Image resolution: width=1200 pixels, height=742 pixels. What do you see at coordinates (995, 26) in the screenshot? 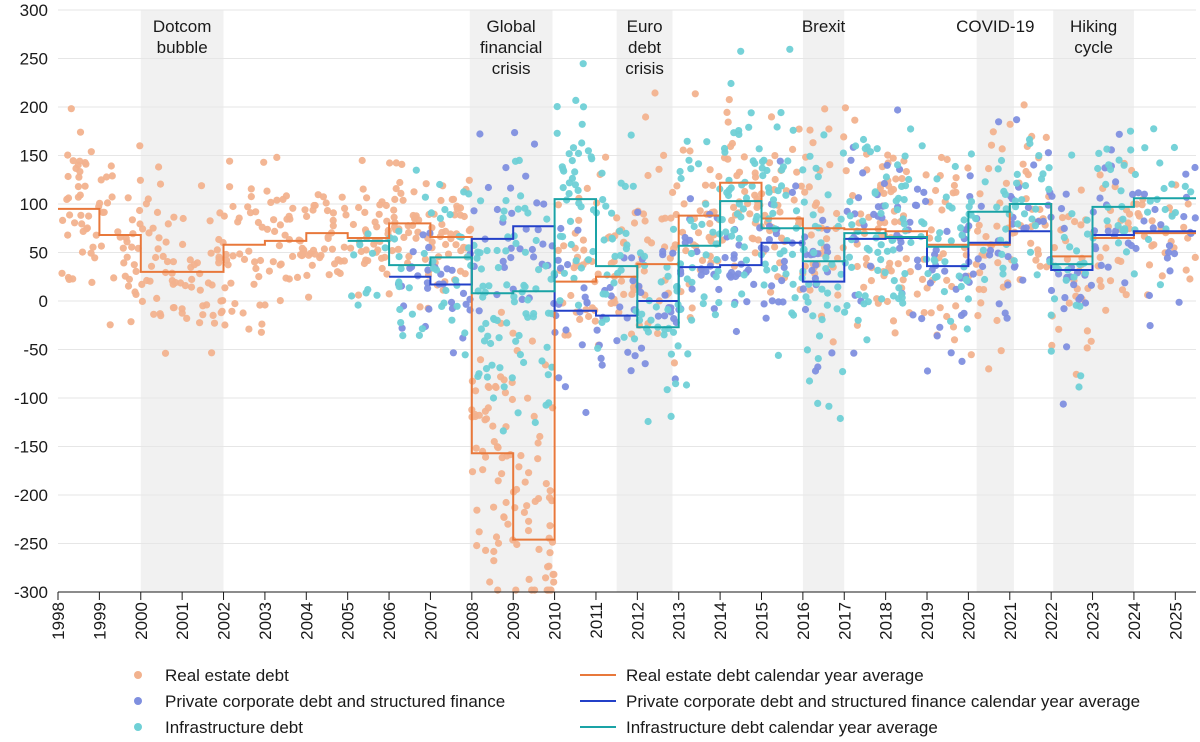
I see `period-label-4: COVID-19` at bounding box center [995, 26].